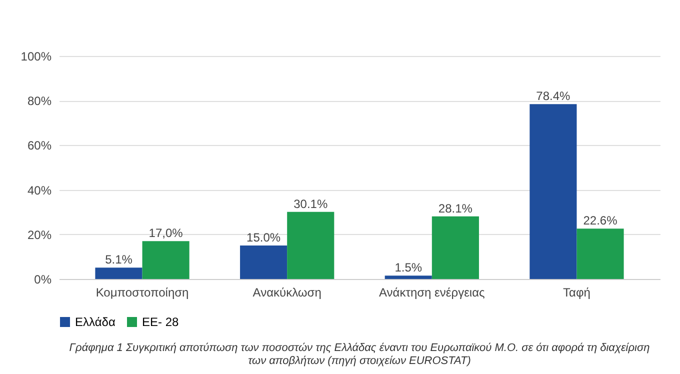 The height and width of the screenshot is (374, 680). Describe the element at coordinates (39, 190) in the screenshot. I see `y-tick-label: 40%` at that location.